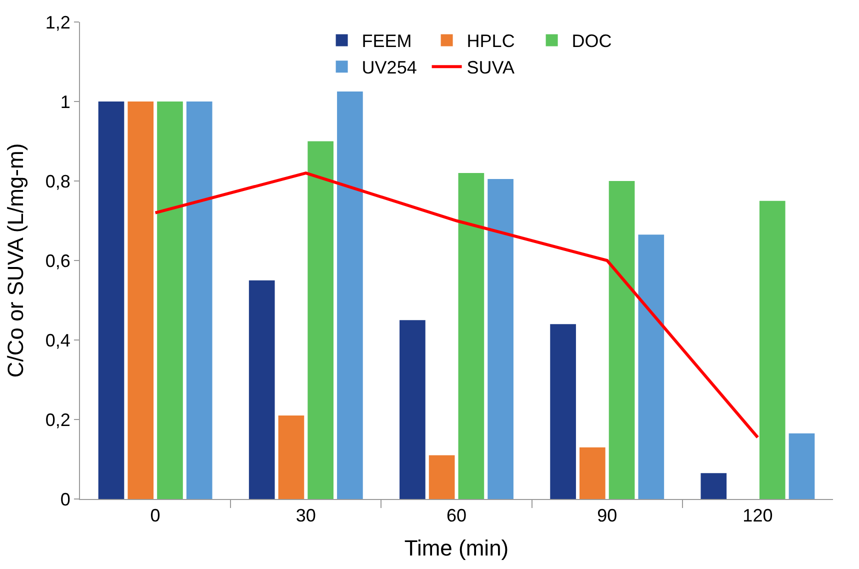 The width and height of the screenshot is (859, 569). I want to click on legend-label: SUVA, so click(490, 68).